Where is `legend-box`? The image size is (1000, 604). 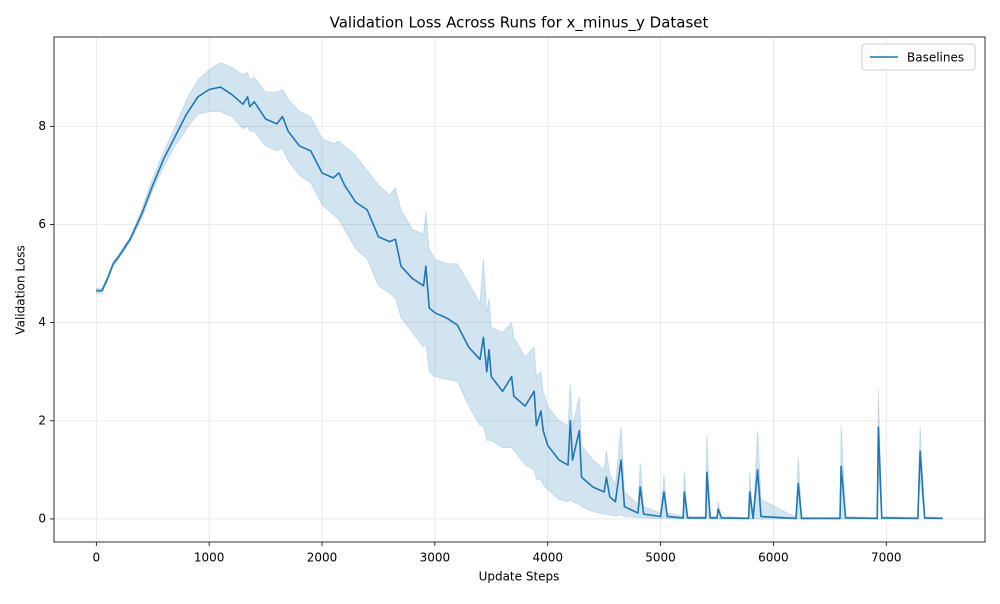 legend-box is located at coordinates (918, 57).